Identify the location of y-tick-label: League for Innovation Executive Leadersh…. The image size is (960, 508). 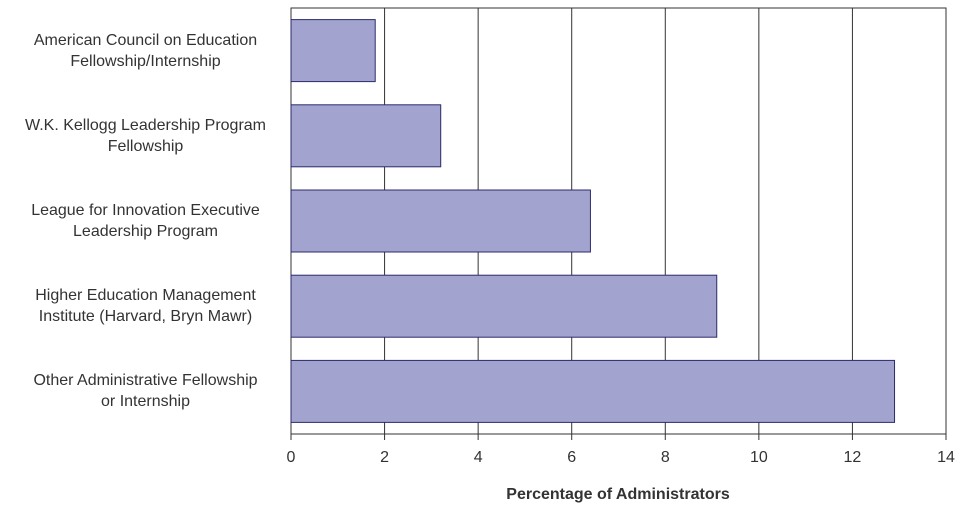
(145, 221).